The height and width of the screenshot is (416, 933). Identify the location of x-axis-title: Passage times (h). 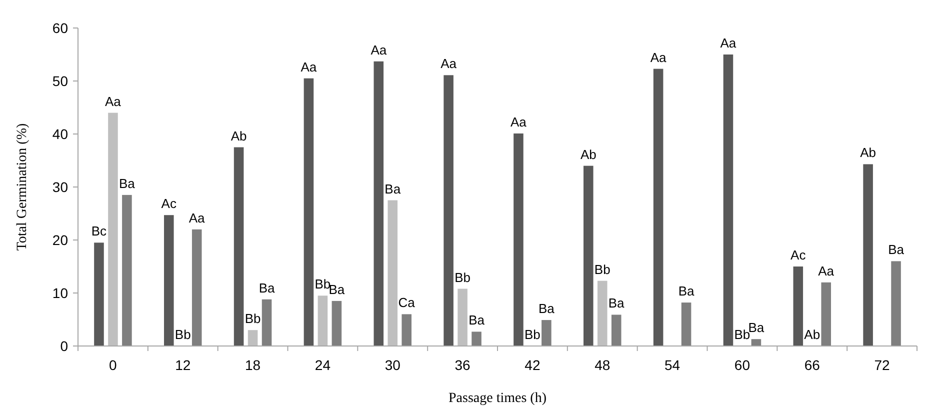
(497, 398).